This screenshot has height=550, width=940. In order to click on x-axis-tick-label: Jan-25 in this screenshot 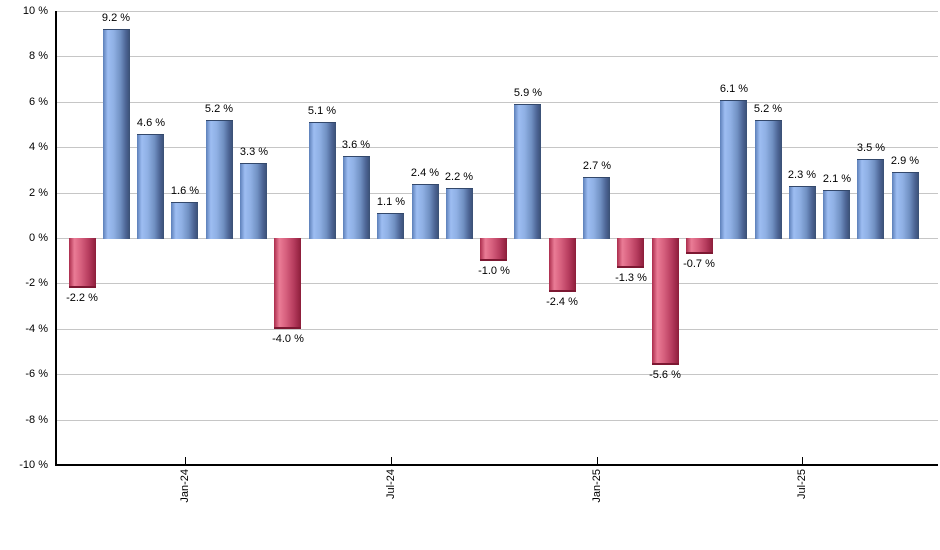, I will do `click(597, 486)`.